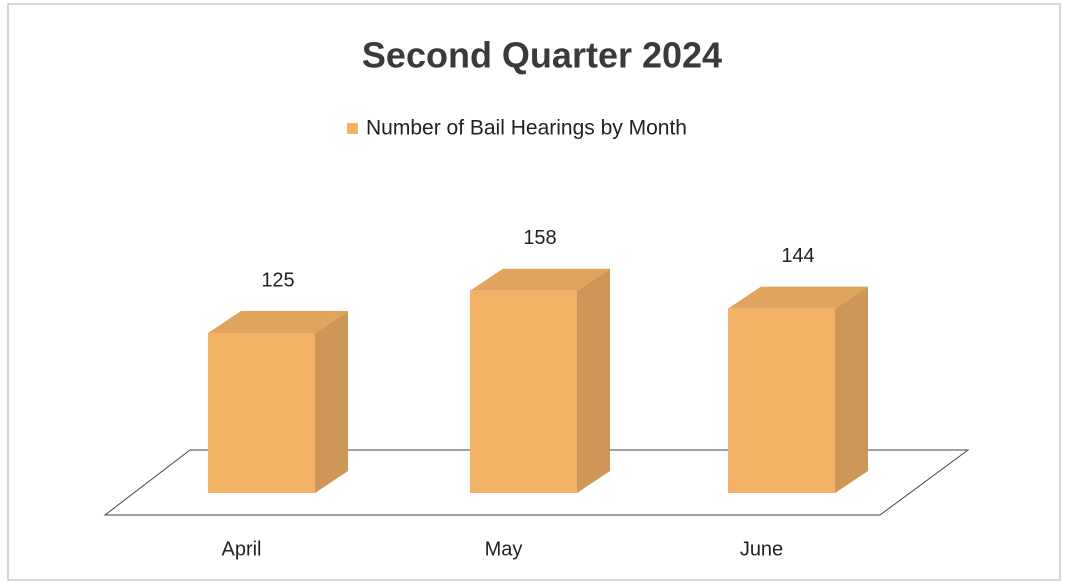 Image resolution: width=1068 pixels, height=588 pixels. I want to click on data-label: 125, so click(277, 280).